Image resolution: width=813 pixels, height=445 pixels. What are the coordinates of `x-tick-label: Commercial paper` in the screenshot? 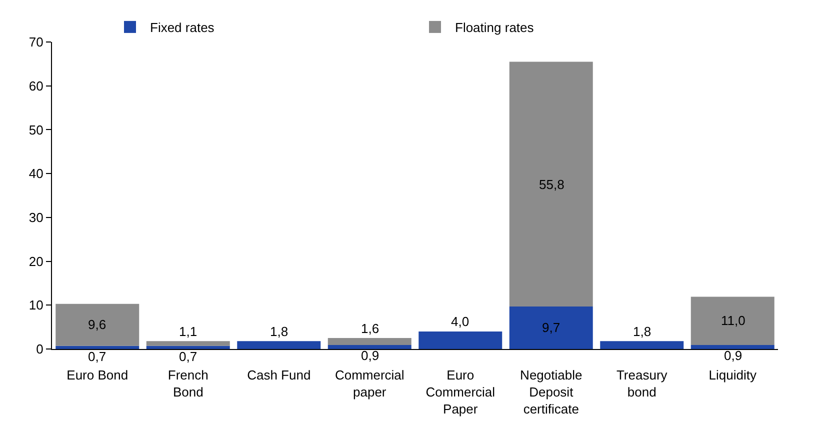 It's located at (369, 384).